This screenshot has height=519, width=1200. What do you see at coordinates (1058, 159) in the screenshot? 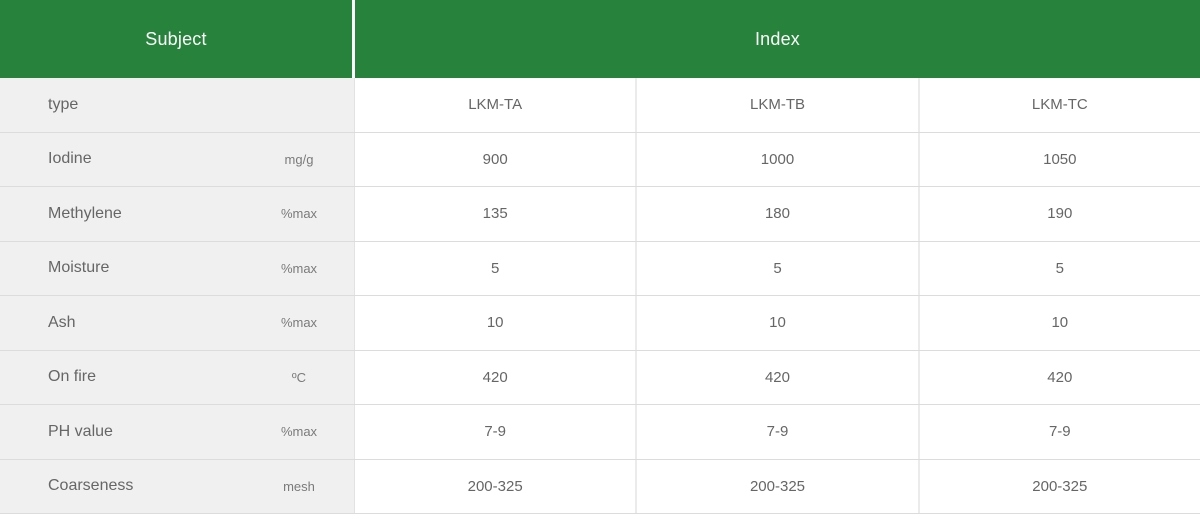
I see `table-cell: 1050` at bounding box center [1058, 159].